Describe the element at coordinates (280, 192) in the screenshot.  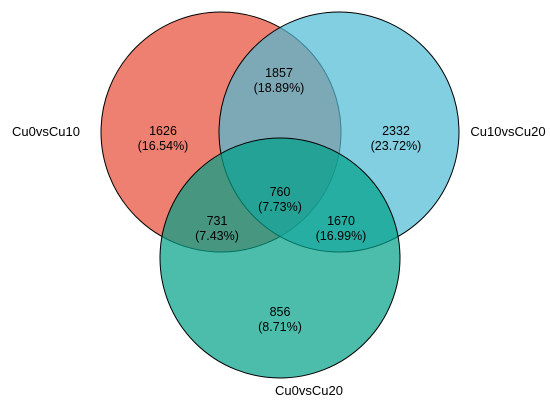
I see `region-abc-count: 760` at that location.